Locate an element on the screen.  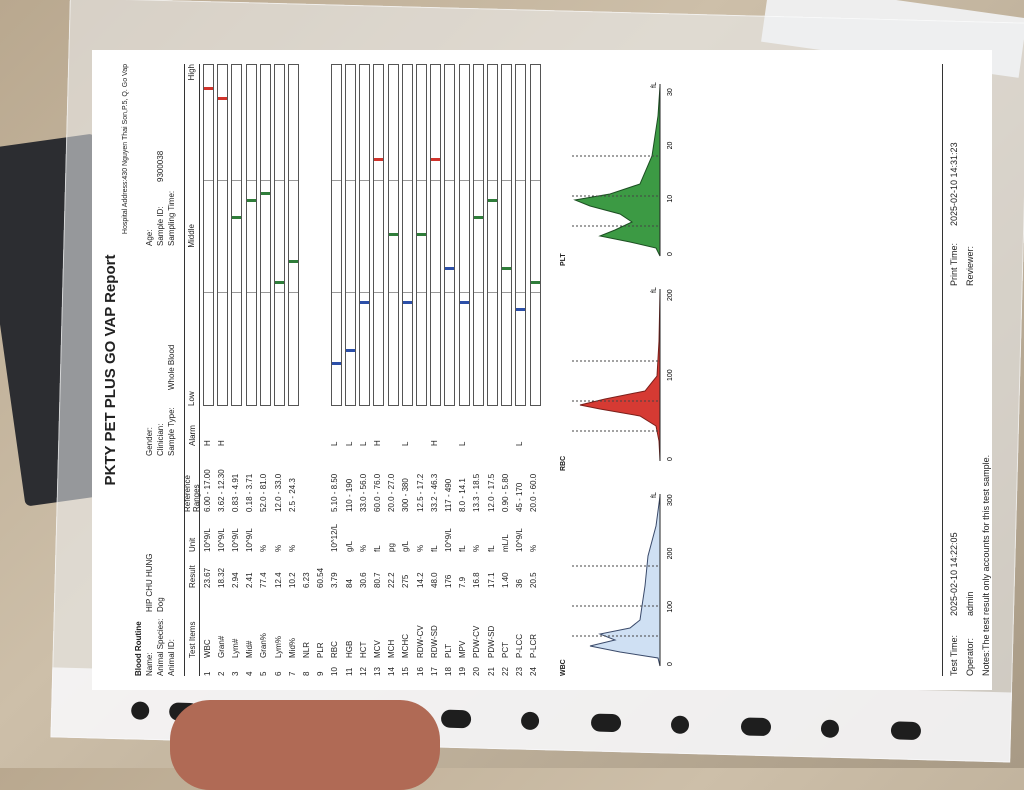
col-range-scale: Low Middle High is located at coordinates (192, 235).